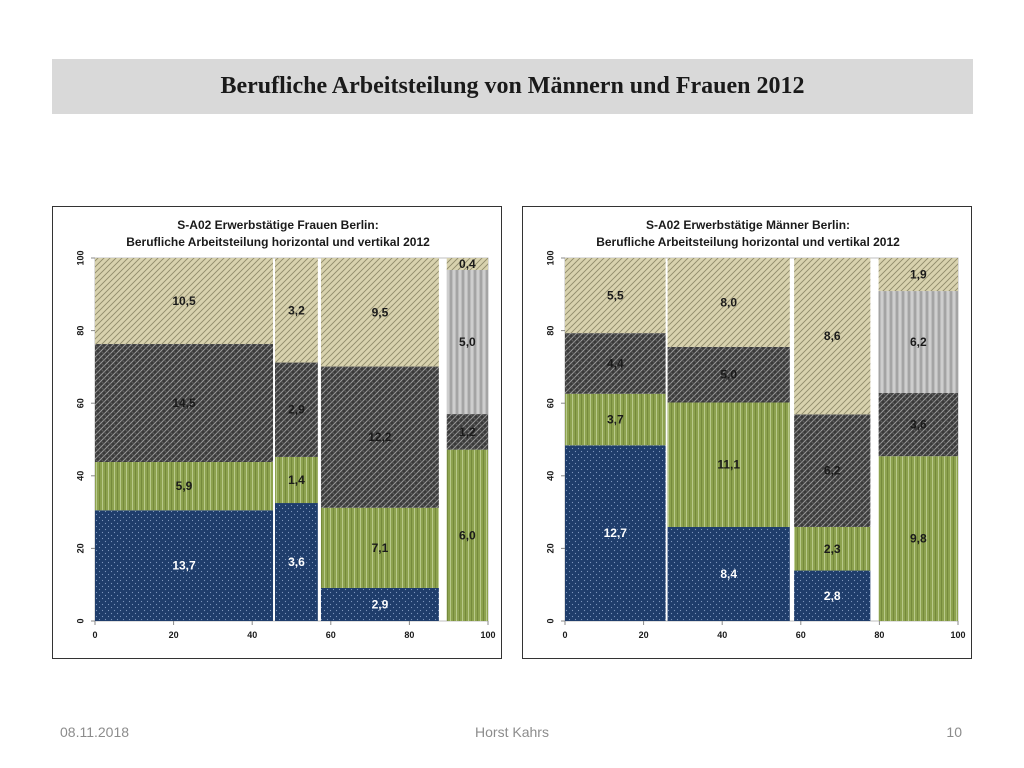 The width and height of the screenshot is (1024, 768). I want to click on segment-value-label: 2,8, so click(832, 596).